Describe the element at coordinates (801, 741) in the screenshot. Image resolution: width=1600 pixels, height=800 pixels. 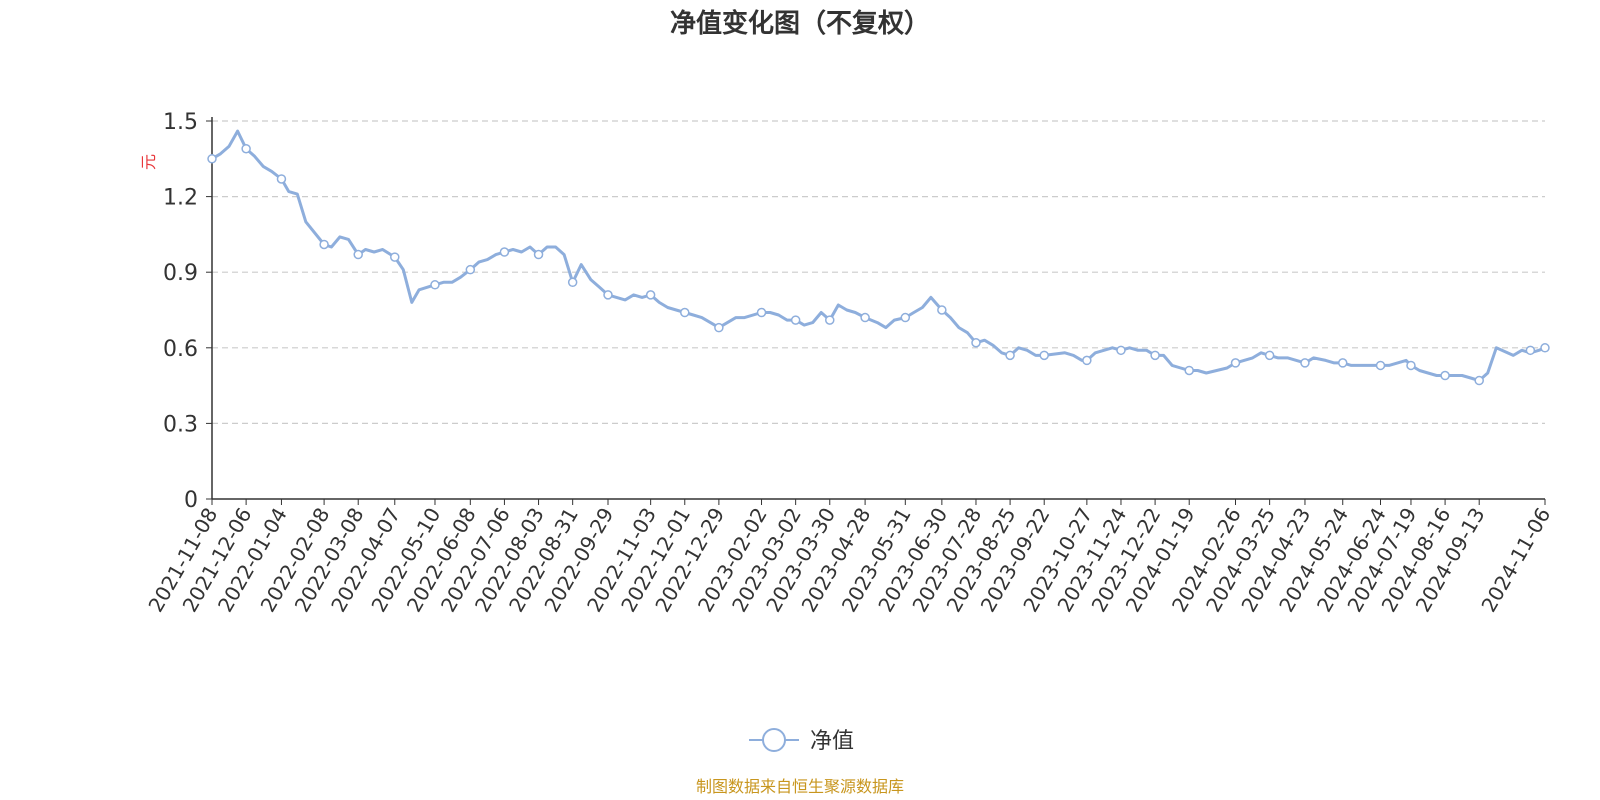
I see `legend: 净值` at that location.